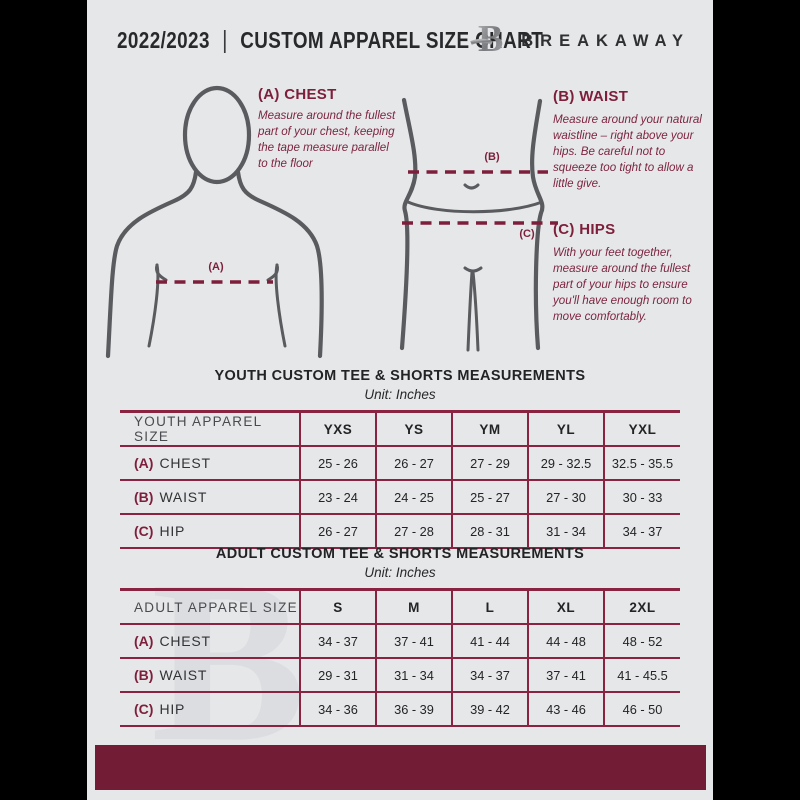 The image size is (800, 800). Describe the element at coordinates (400, 572) in the screenshot. I see `adult-table-unit: Unit: Inches` at that location.